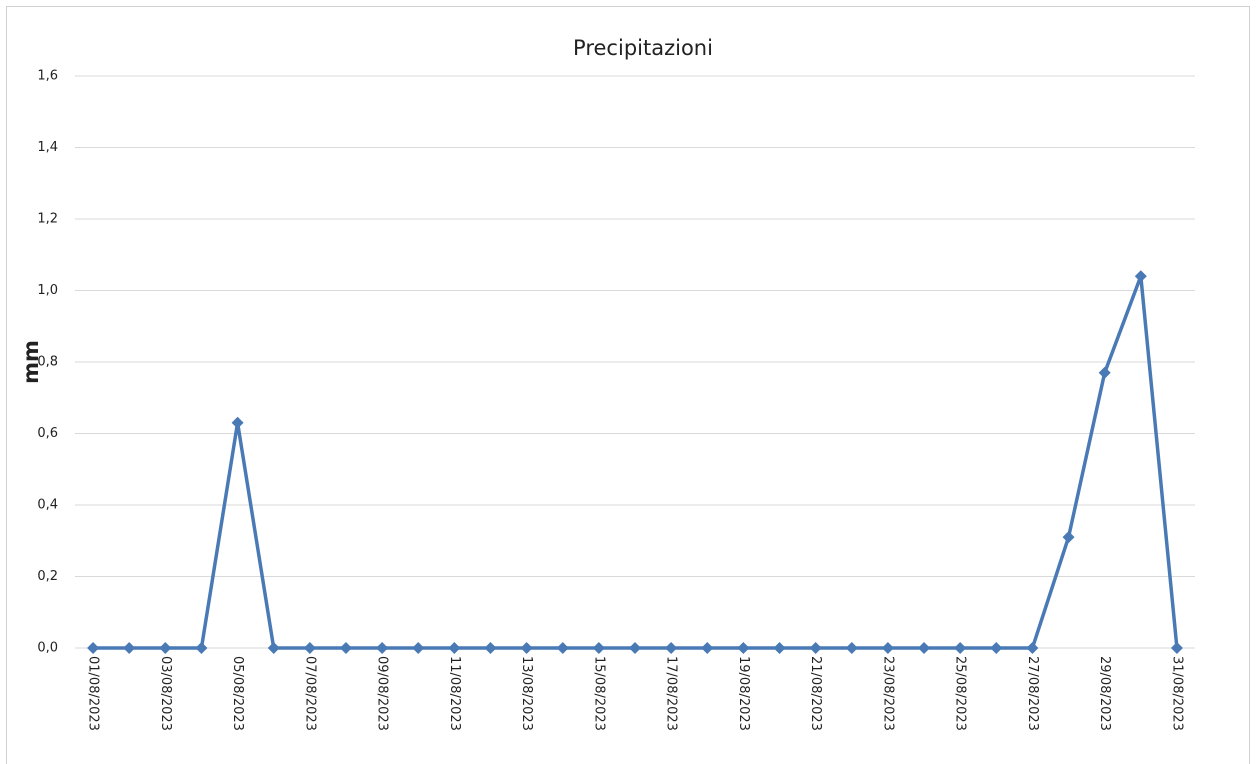 This screenshot has width=1256, height=764. What do you see at coordinates (887, 693) in the screenshot?
I see `x-tick-label: 23/08/2023` at bounding box center [887, 693].